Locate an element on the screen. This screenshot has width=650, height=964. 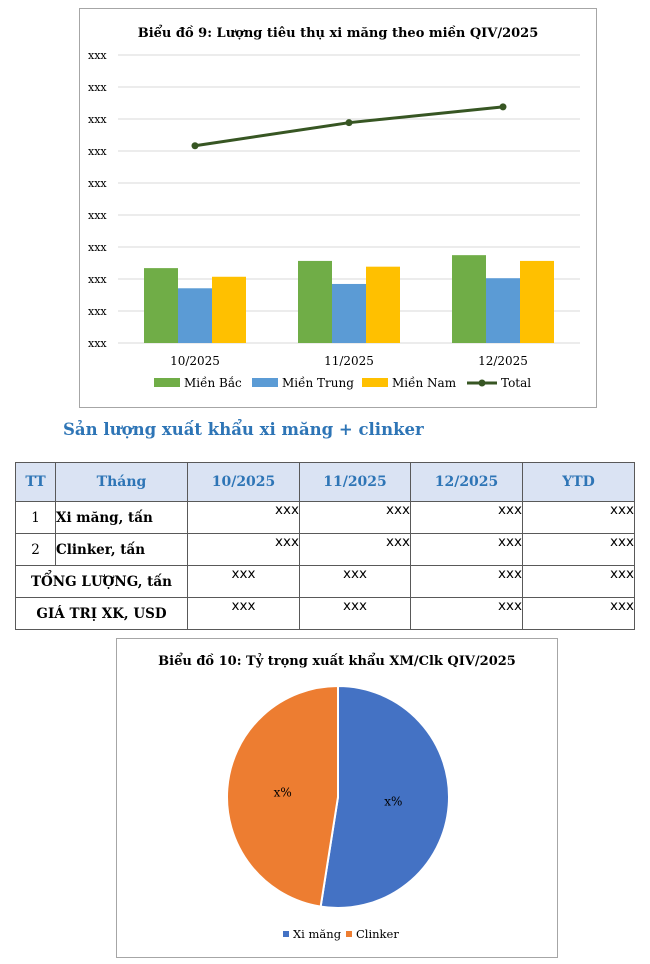
row-number: 2 is located at coordinates (35, 549).